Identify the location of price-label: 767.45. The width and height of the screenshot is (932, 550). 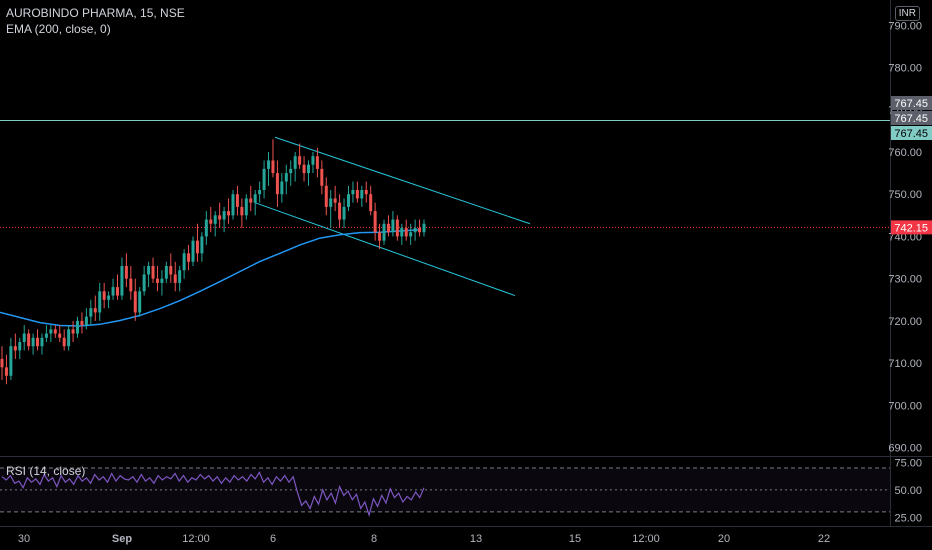
(911, 134).